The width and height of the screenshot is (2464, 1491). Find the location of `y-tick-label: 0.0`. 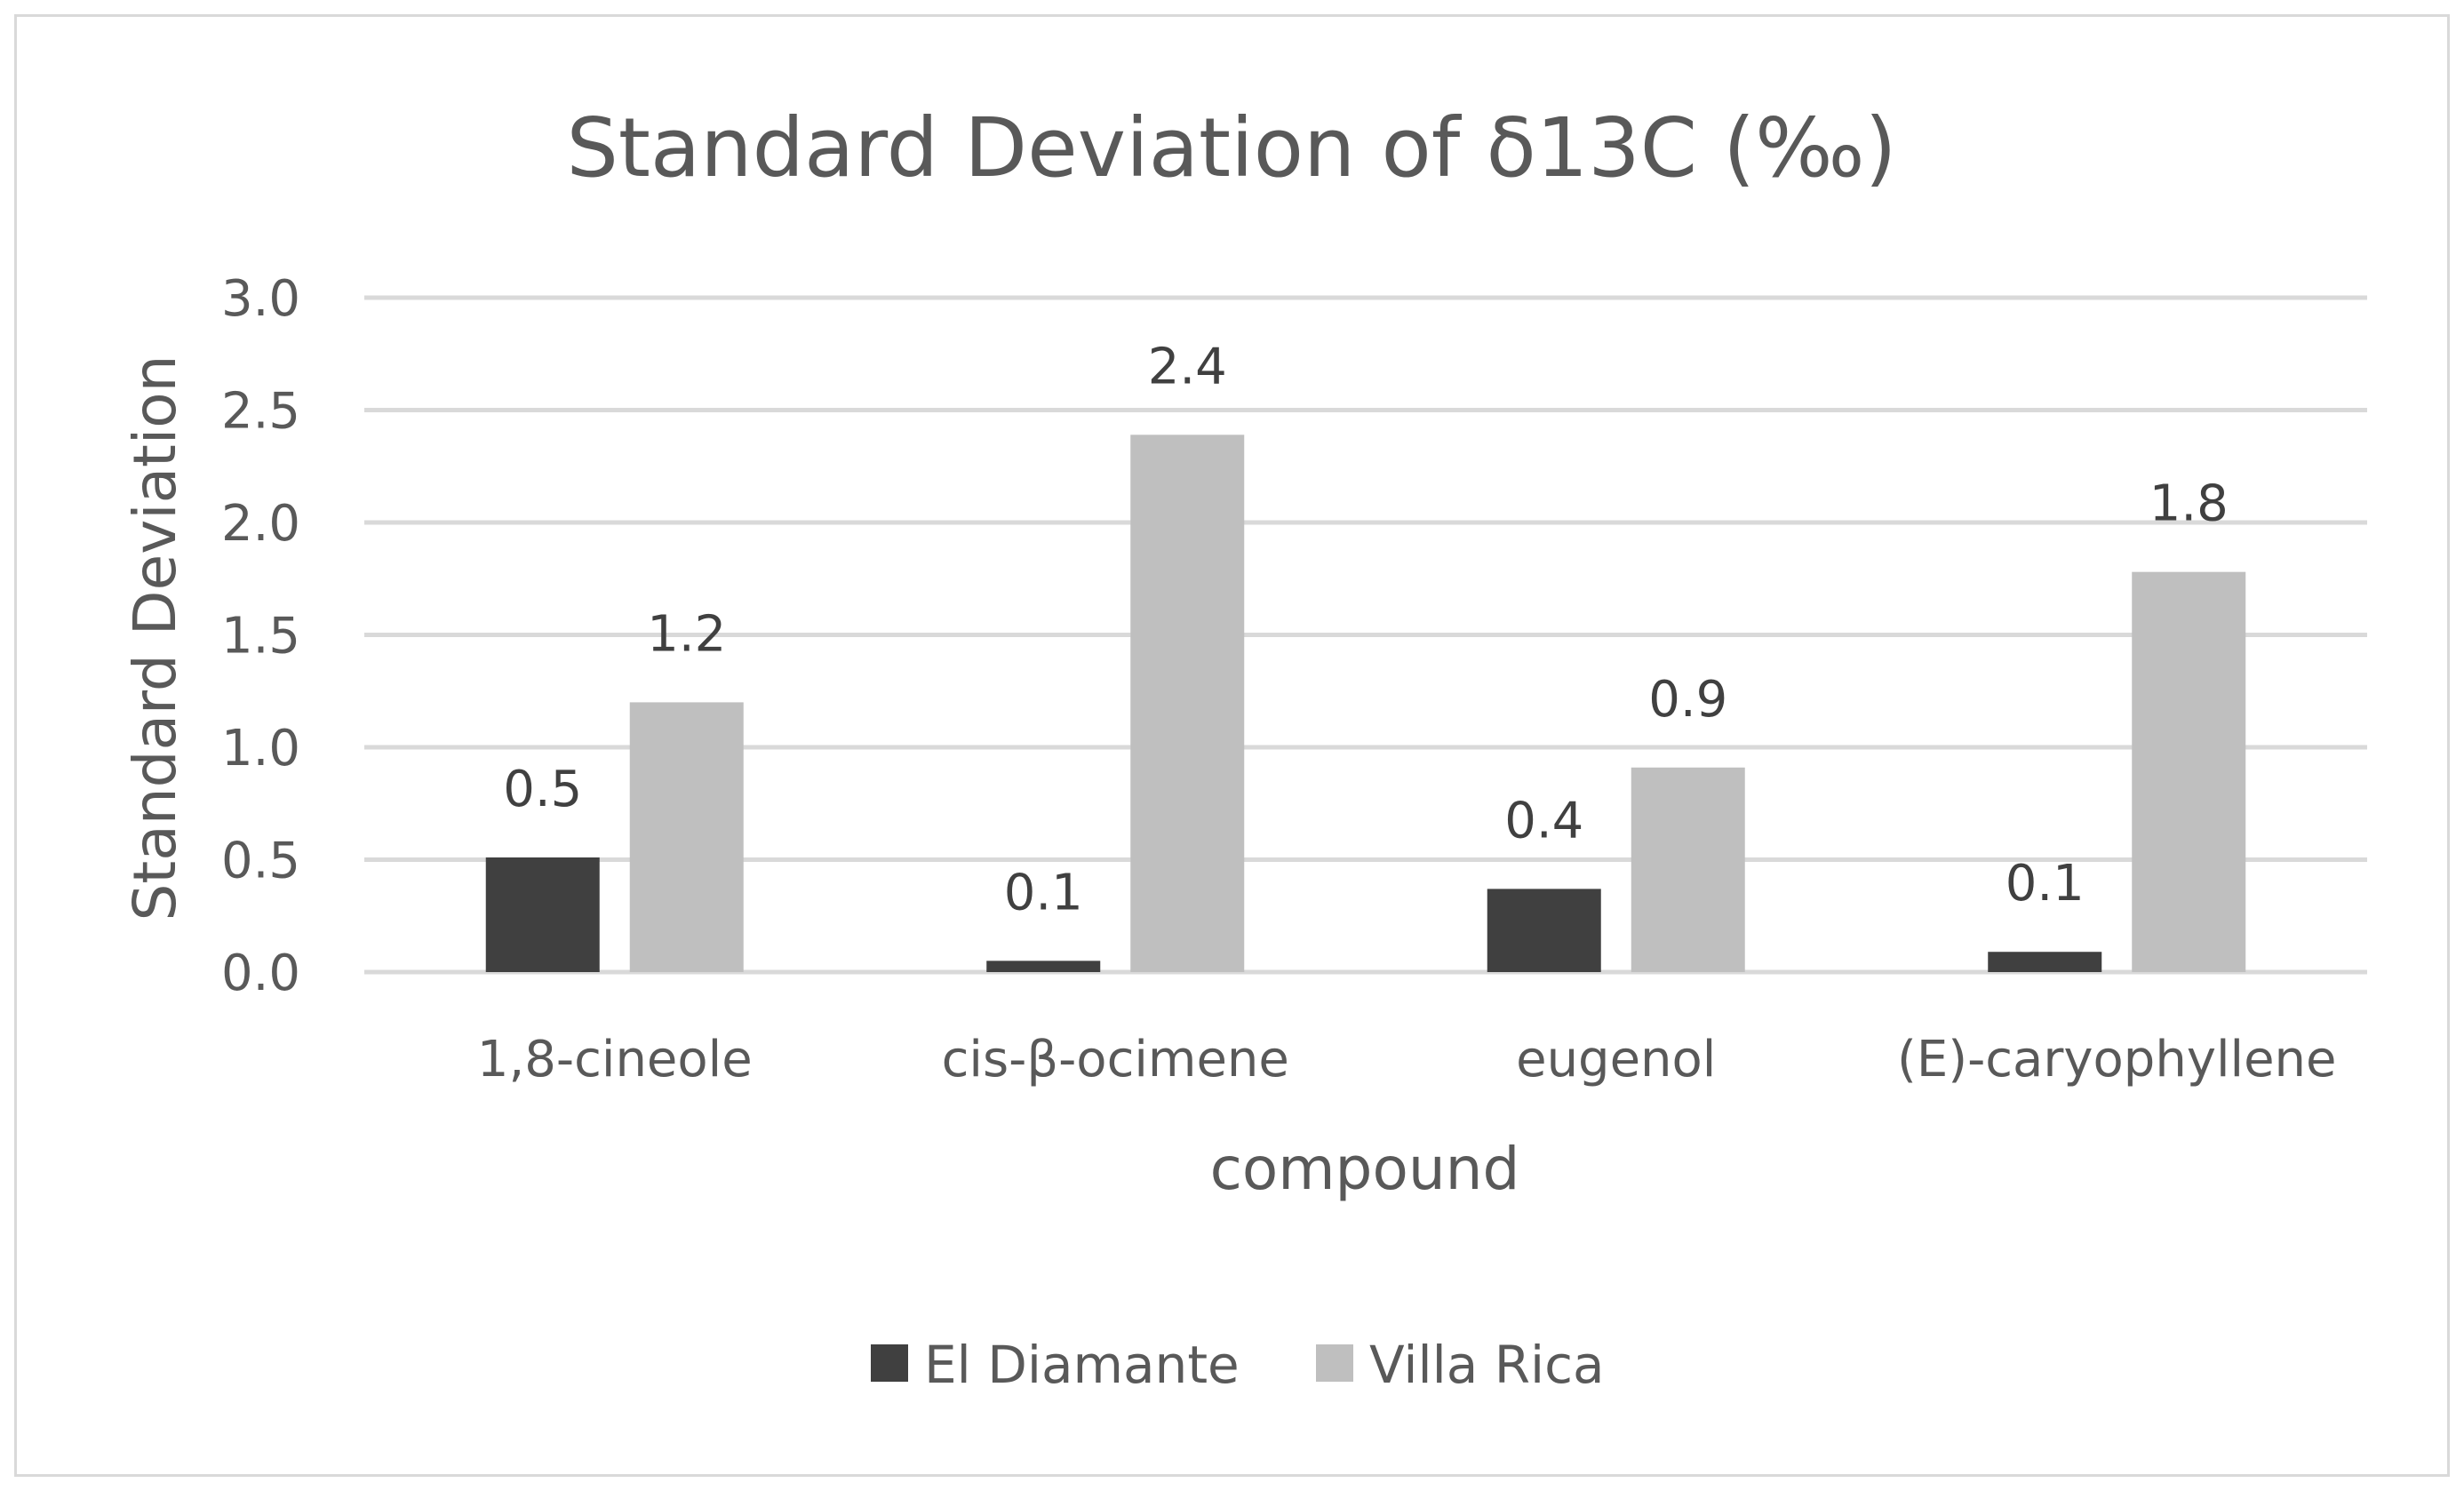

y-tick-label: 0.0 is located at coordinates (260, 973).